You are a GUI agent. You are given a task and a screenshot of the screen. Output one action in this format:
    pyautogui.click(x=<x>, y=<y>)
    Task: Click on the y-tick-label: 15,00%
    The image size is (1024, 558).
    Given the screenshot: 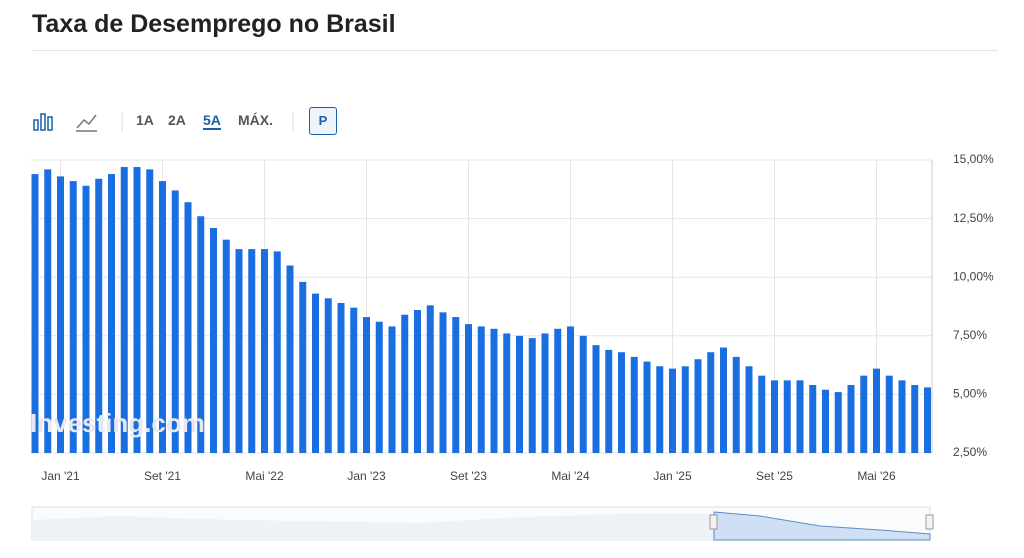 What is the action you would take?
    pyautogui.click(x=973, y=159)
    